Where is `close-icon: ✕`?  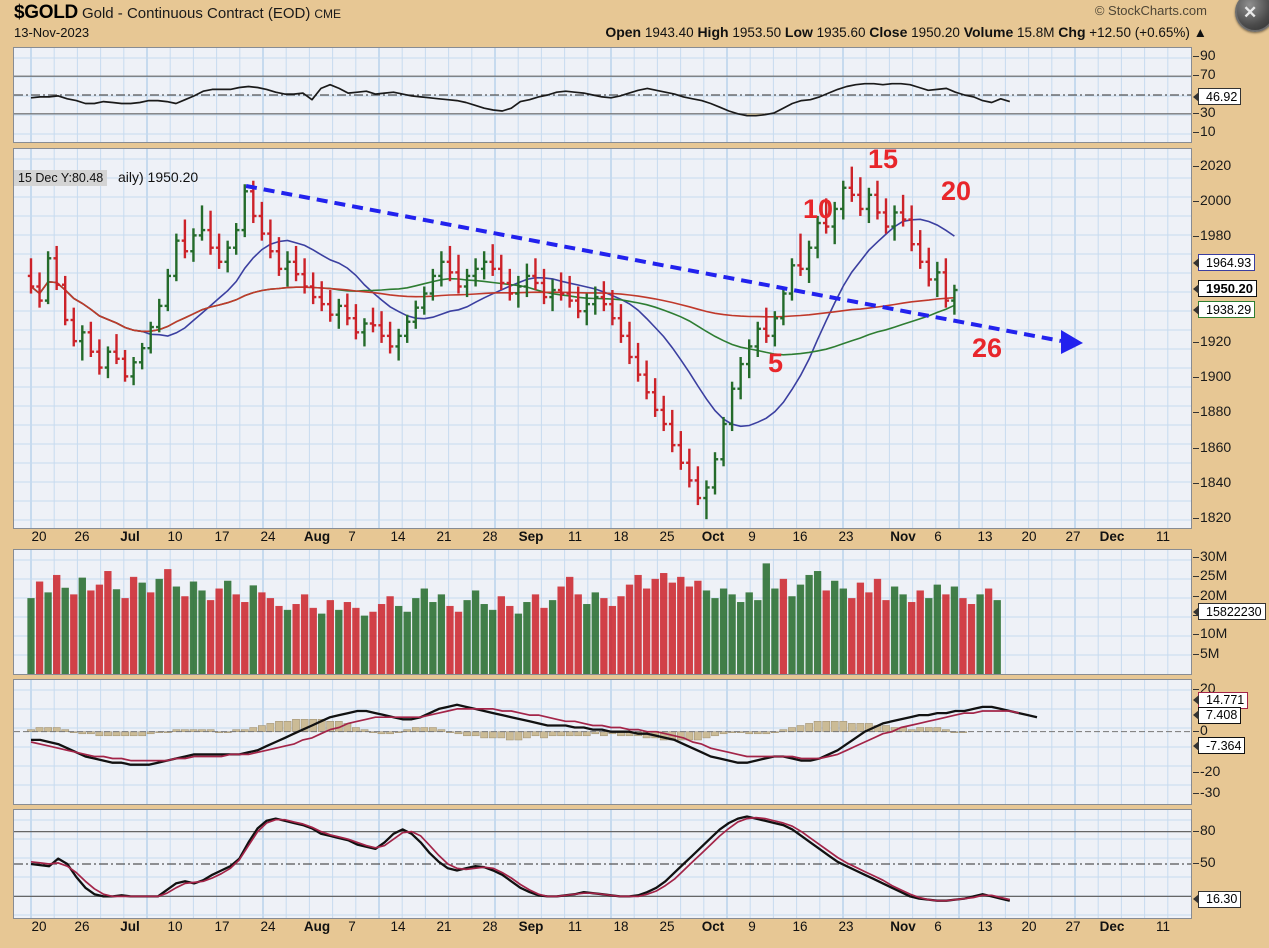 close-icon: ✕ is located at coordinates (1252, 16).